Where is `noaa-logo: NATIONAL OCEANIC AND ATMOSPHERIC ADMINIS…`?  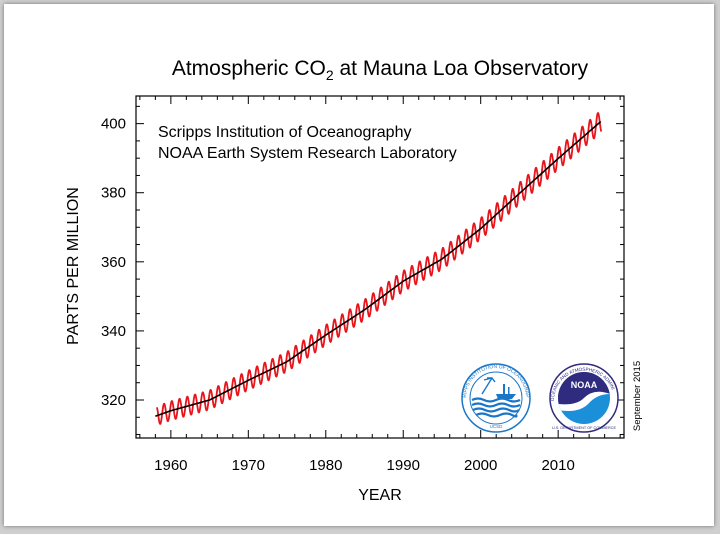 noaa-logo: NATIONAL OCEANIC AND ATMOSPHERIC ADMINIS… is located at coordinates (584, 398).